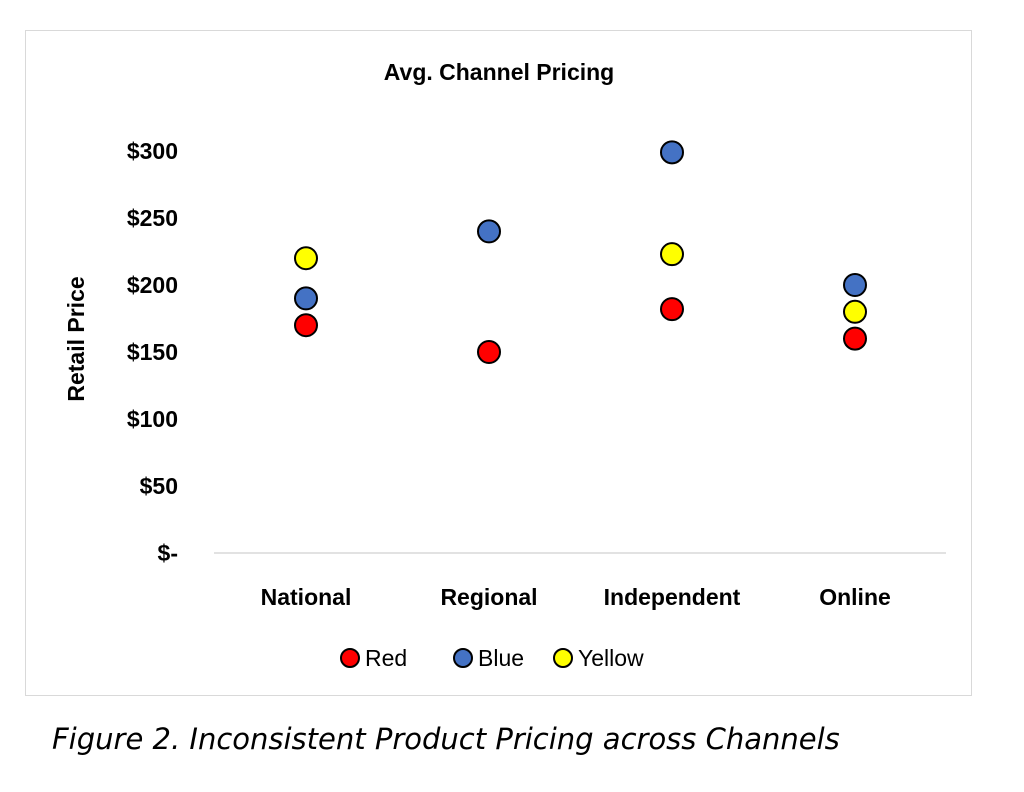 Image resolution: width=1024 pixels, height=792 pixels. Describe the element at coordinates (499, 72) in the screenshot. I see `chart-title: Avg. Channel Pricing` at that location.